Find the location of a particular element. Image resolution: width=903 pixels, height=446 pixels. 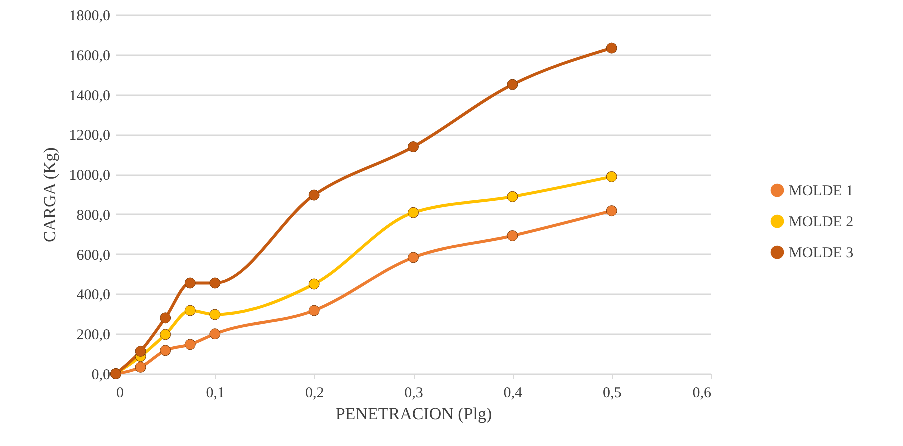

x-tick-label: 0,2 is located at coordinates (314, 394).